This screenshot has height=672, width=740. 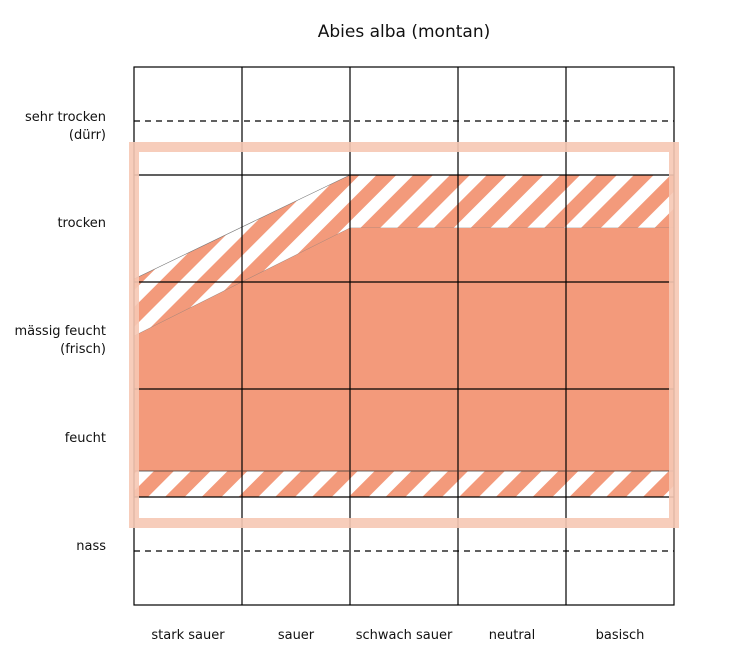 I want to click on col-label-stark-sauer: stark sauer, so click(x=188, y=635).